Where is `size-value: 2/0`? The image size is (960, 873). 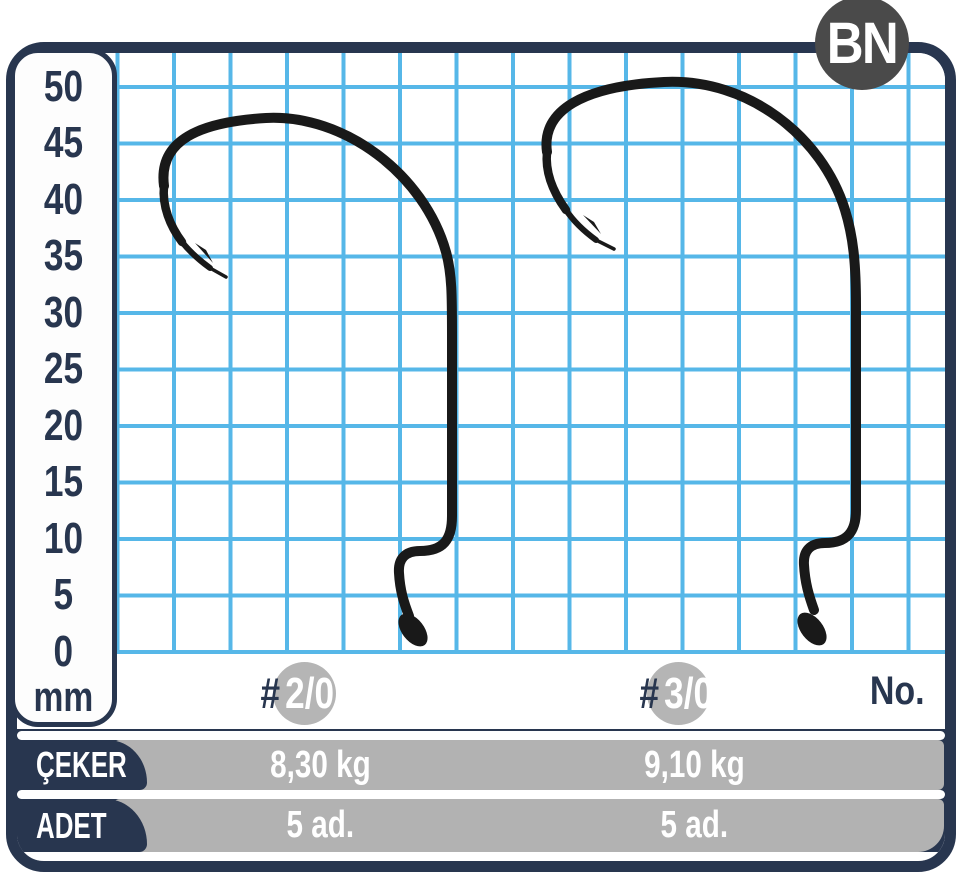
size-value: 2/0 is located at coordinates (310, 693).